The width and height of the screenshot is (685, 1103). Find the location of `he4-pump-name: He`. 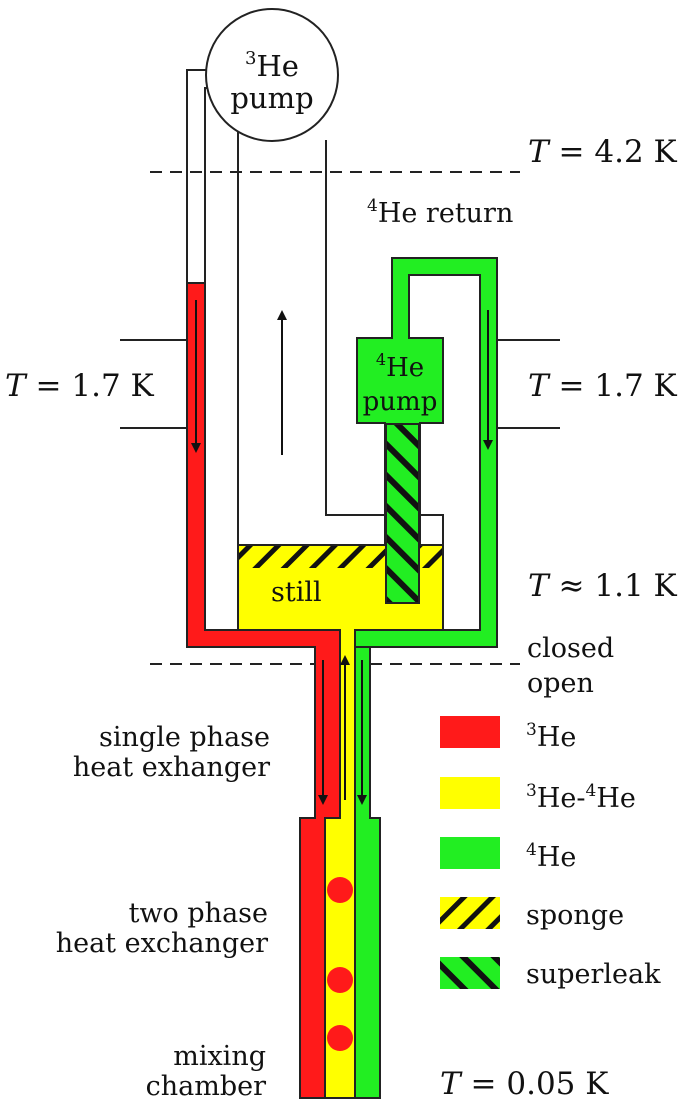

he4-pump-name: He is located at coordinates (405, 368).